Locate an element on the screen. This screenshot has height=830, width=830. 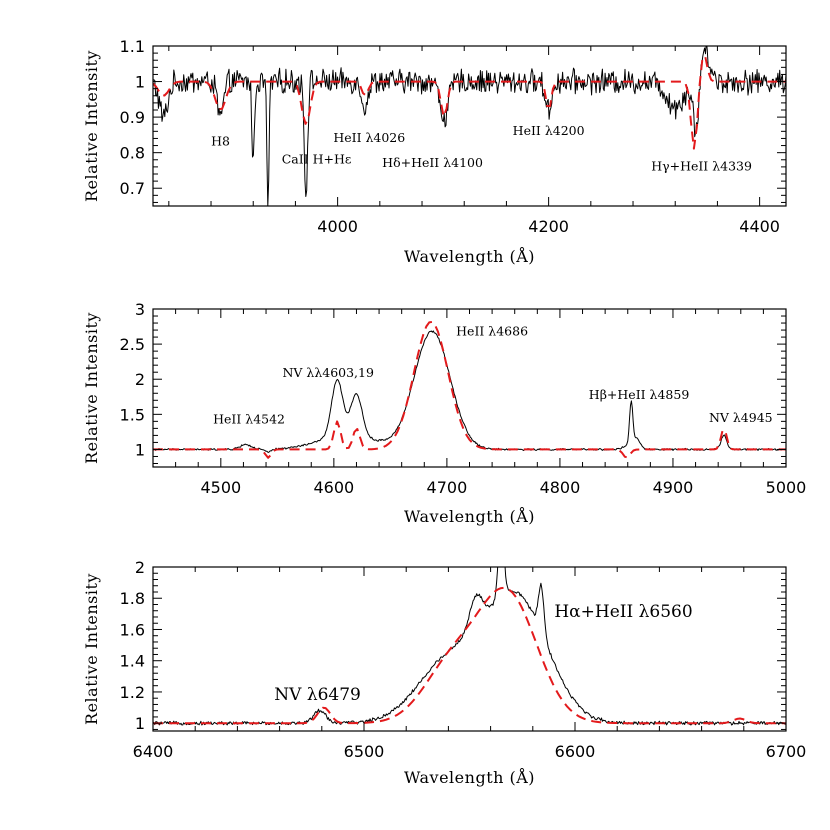
y-tick-label: 1.4 is located at coordinates (132, 661).